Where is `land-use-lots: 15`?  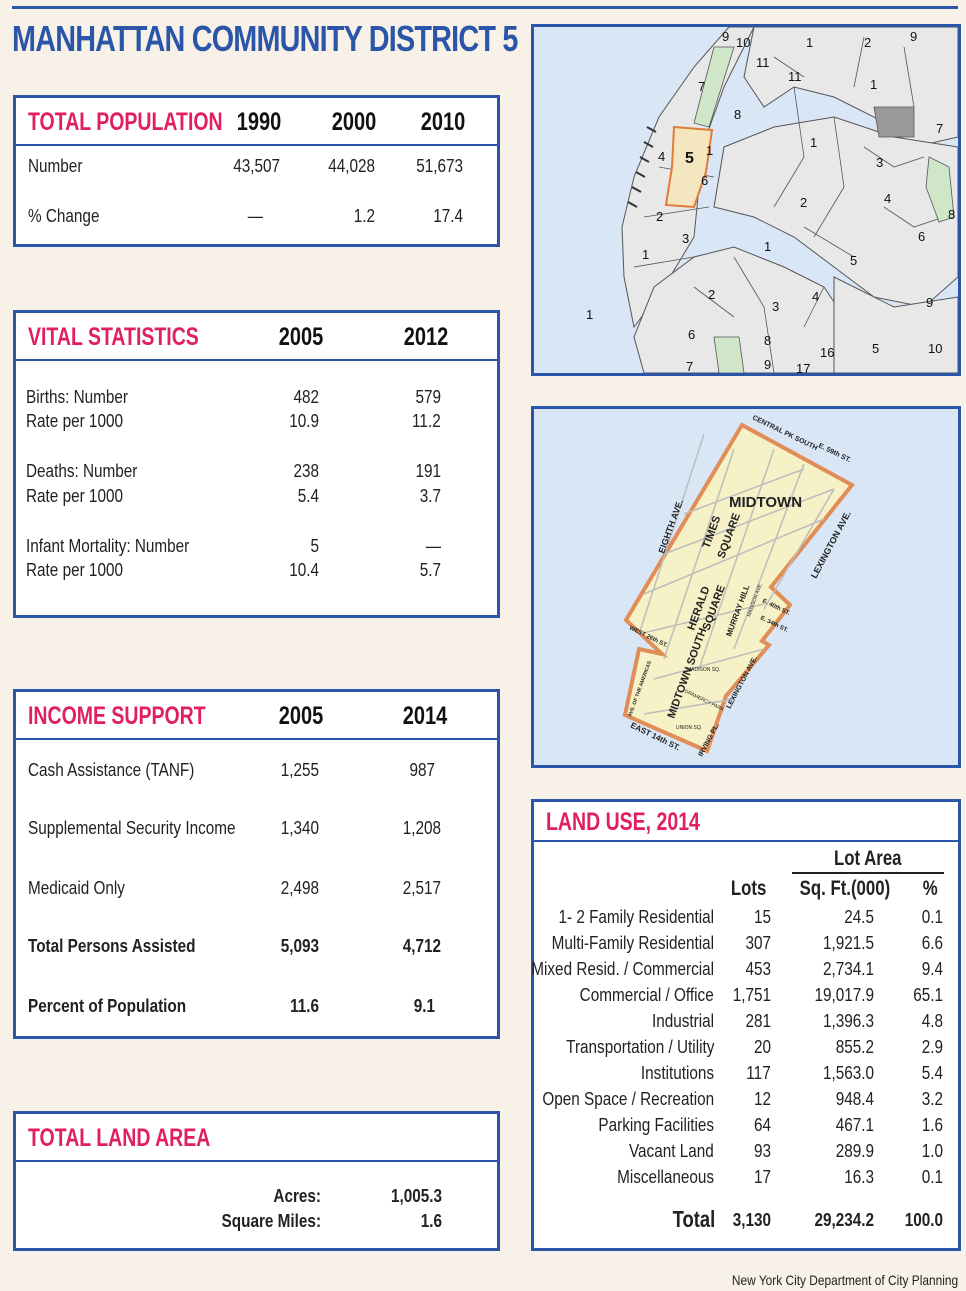 land-use-lots: 15 is located at coordinates (762, 917).